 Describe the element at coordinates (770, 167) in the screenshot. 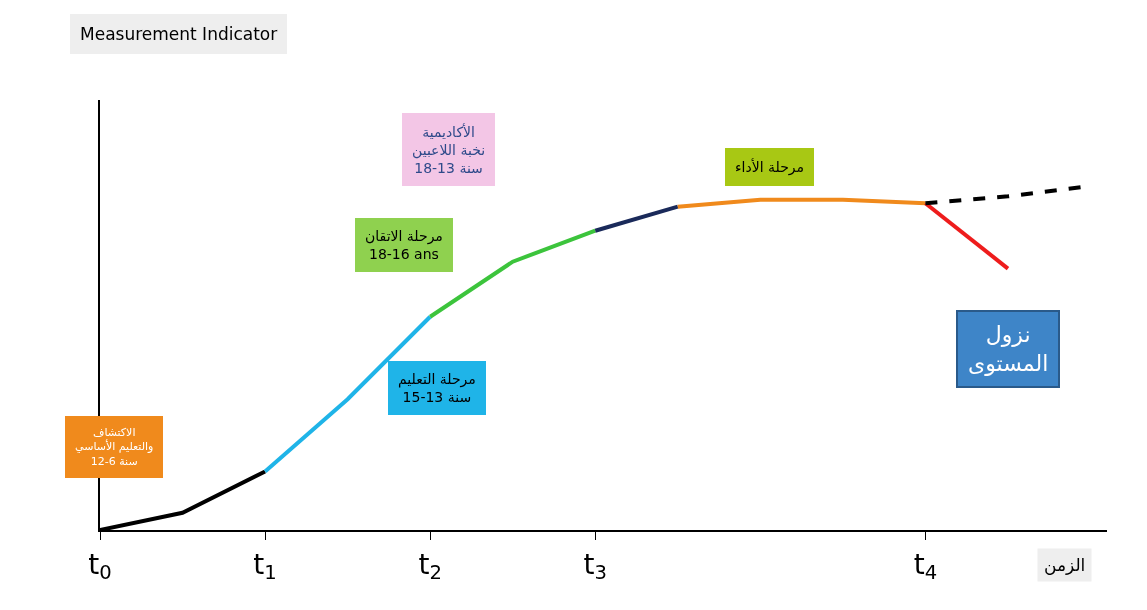

I see `text: مرحلة الأداء` at that location.